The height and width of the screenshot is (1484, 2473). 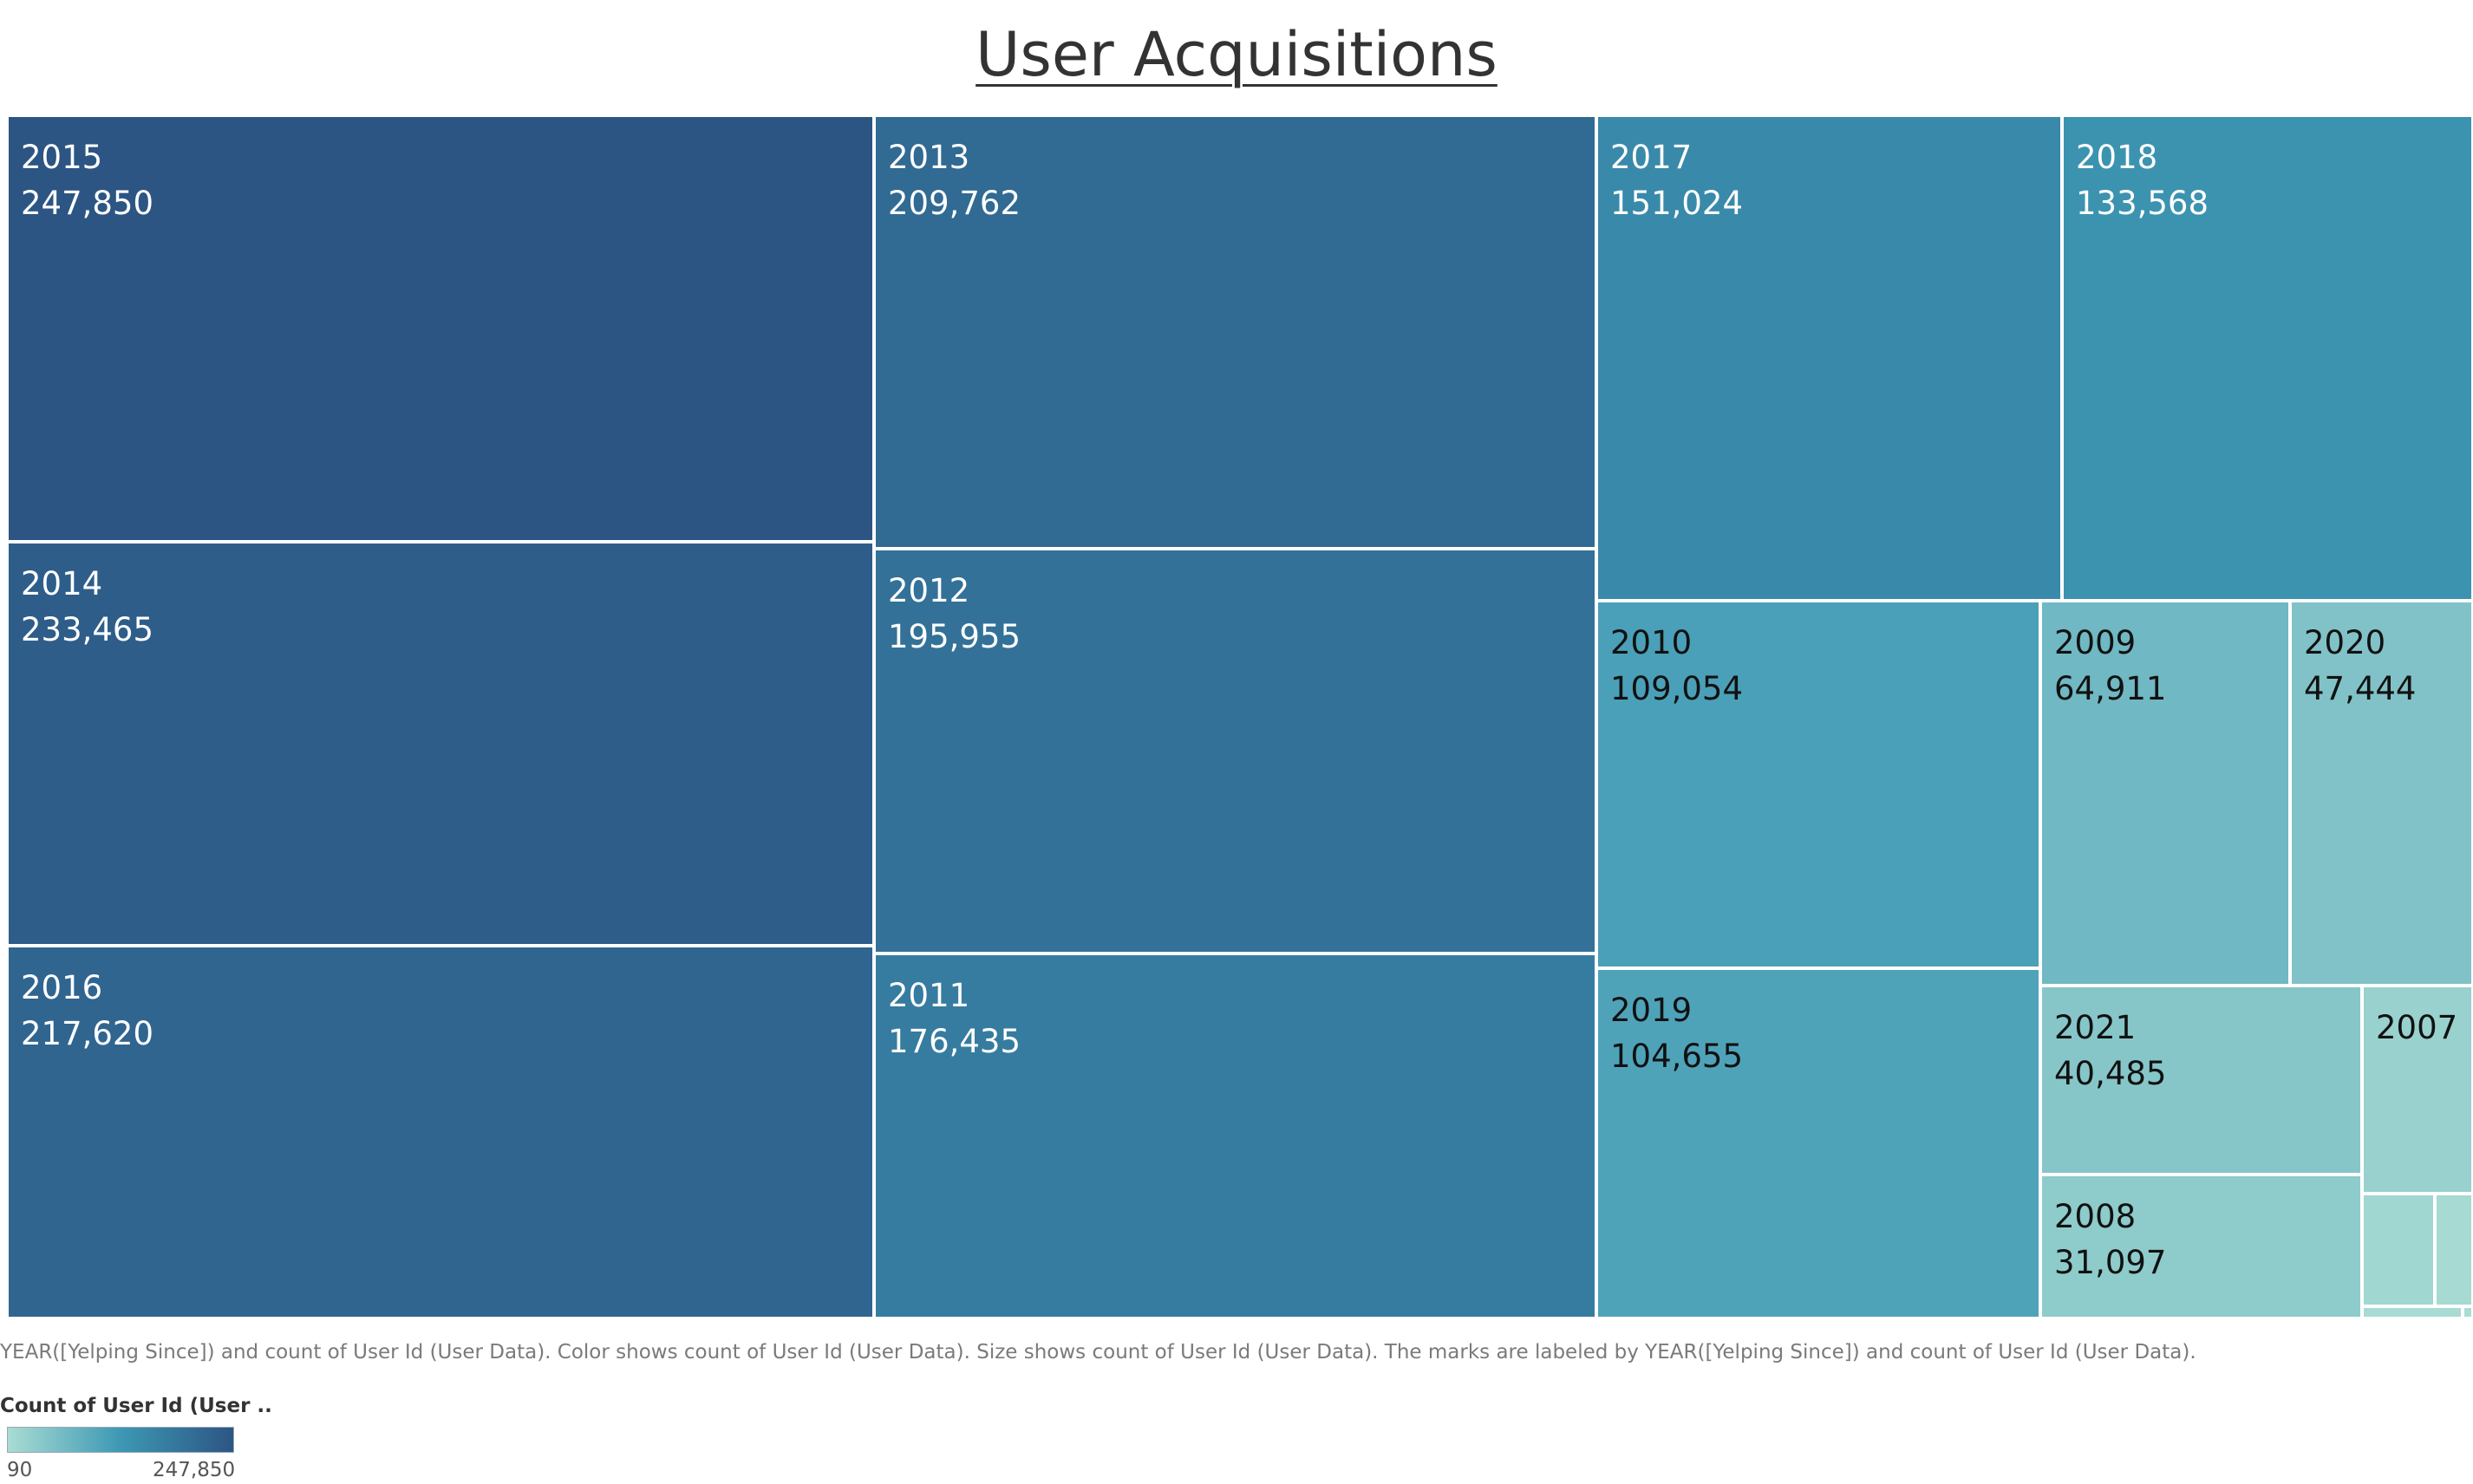 I want to click on tile-year: 2010, so click(x=1651, y=642).